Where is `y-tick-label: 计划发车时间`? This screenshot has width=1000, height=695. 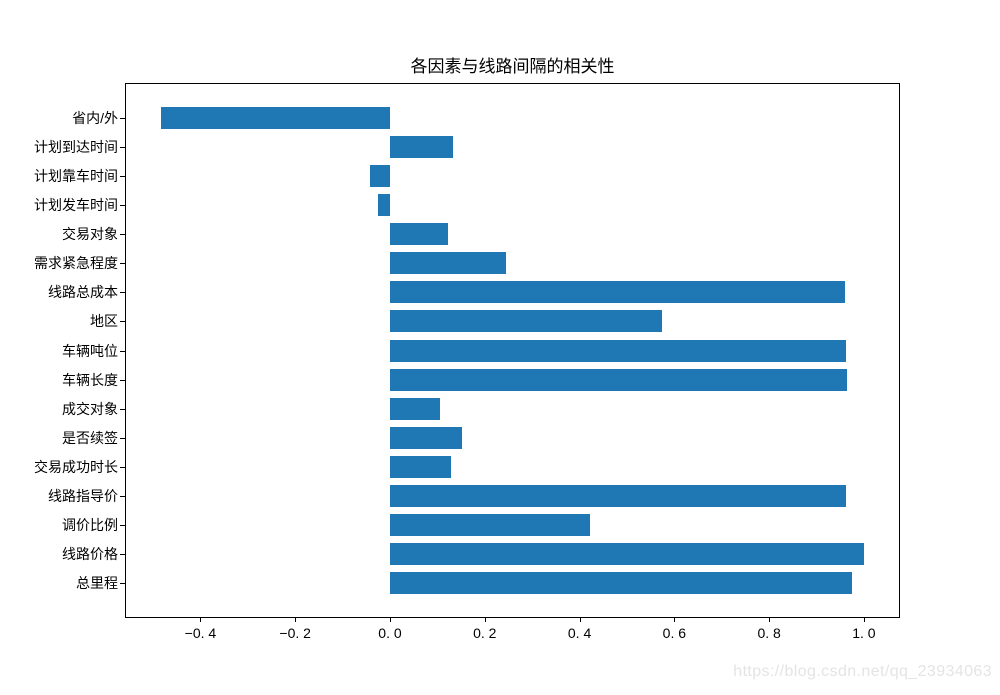 y-tick-label: 计划发车时间 is located at coordinates (76, 205).